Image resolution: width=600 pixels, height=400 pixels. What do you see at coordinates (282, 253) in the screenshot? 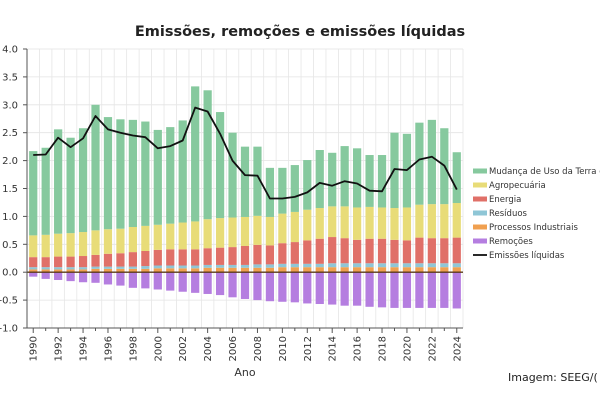
I see `bar-energia-2010` at bounding box center [282, 253].